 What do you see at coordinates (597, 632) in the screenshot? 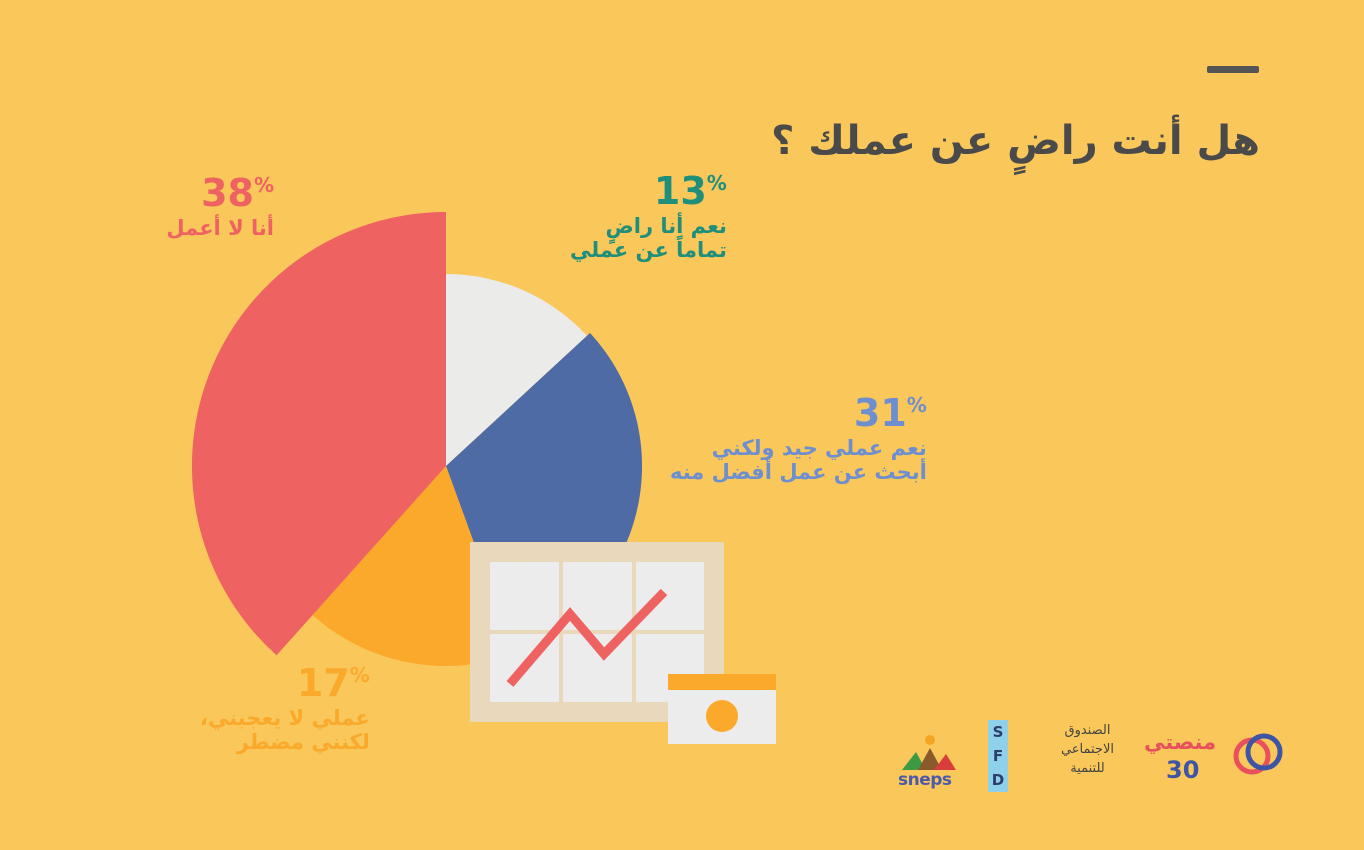
I see `chart-illustration-icon` at bounding box center [597, 632].